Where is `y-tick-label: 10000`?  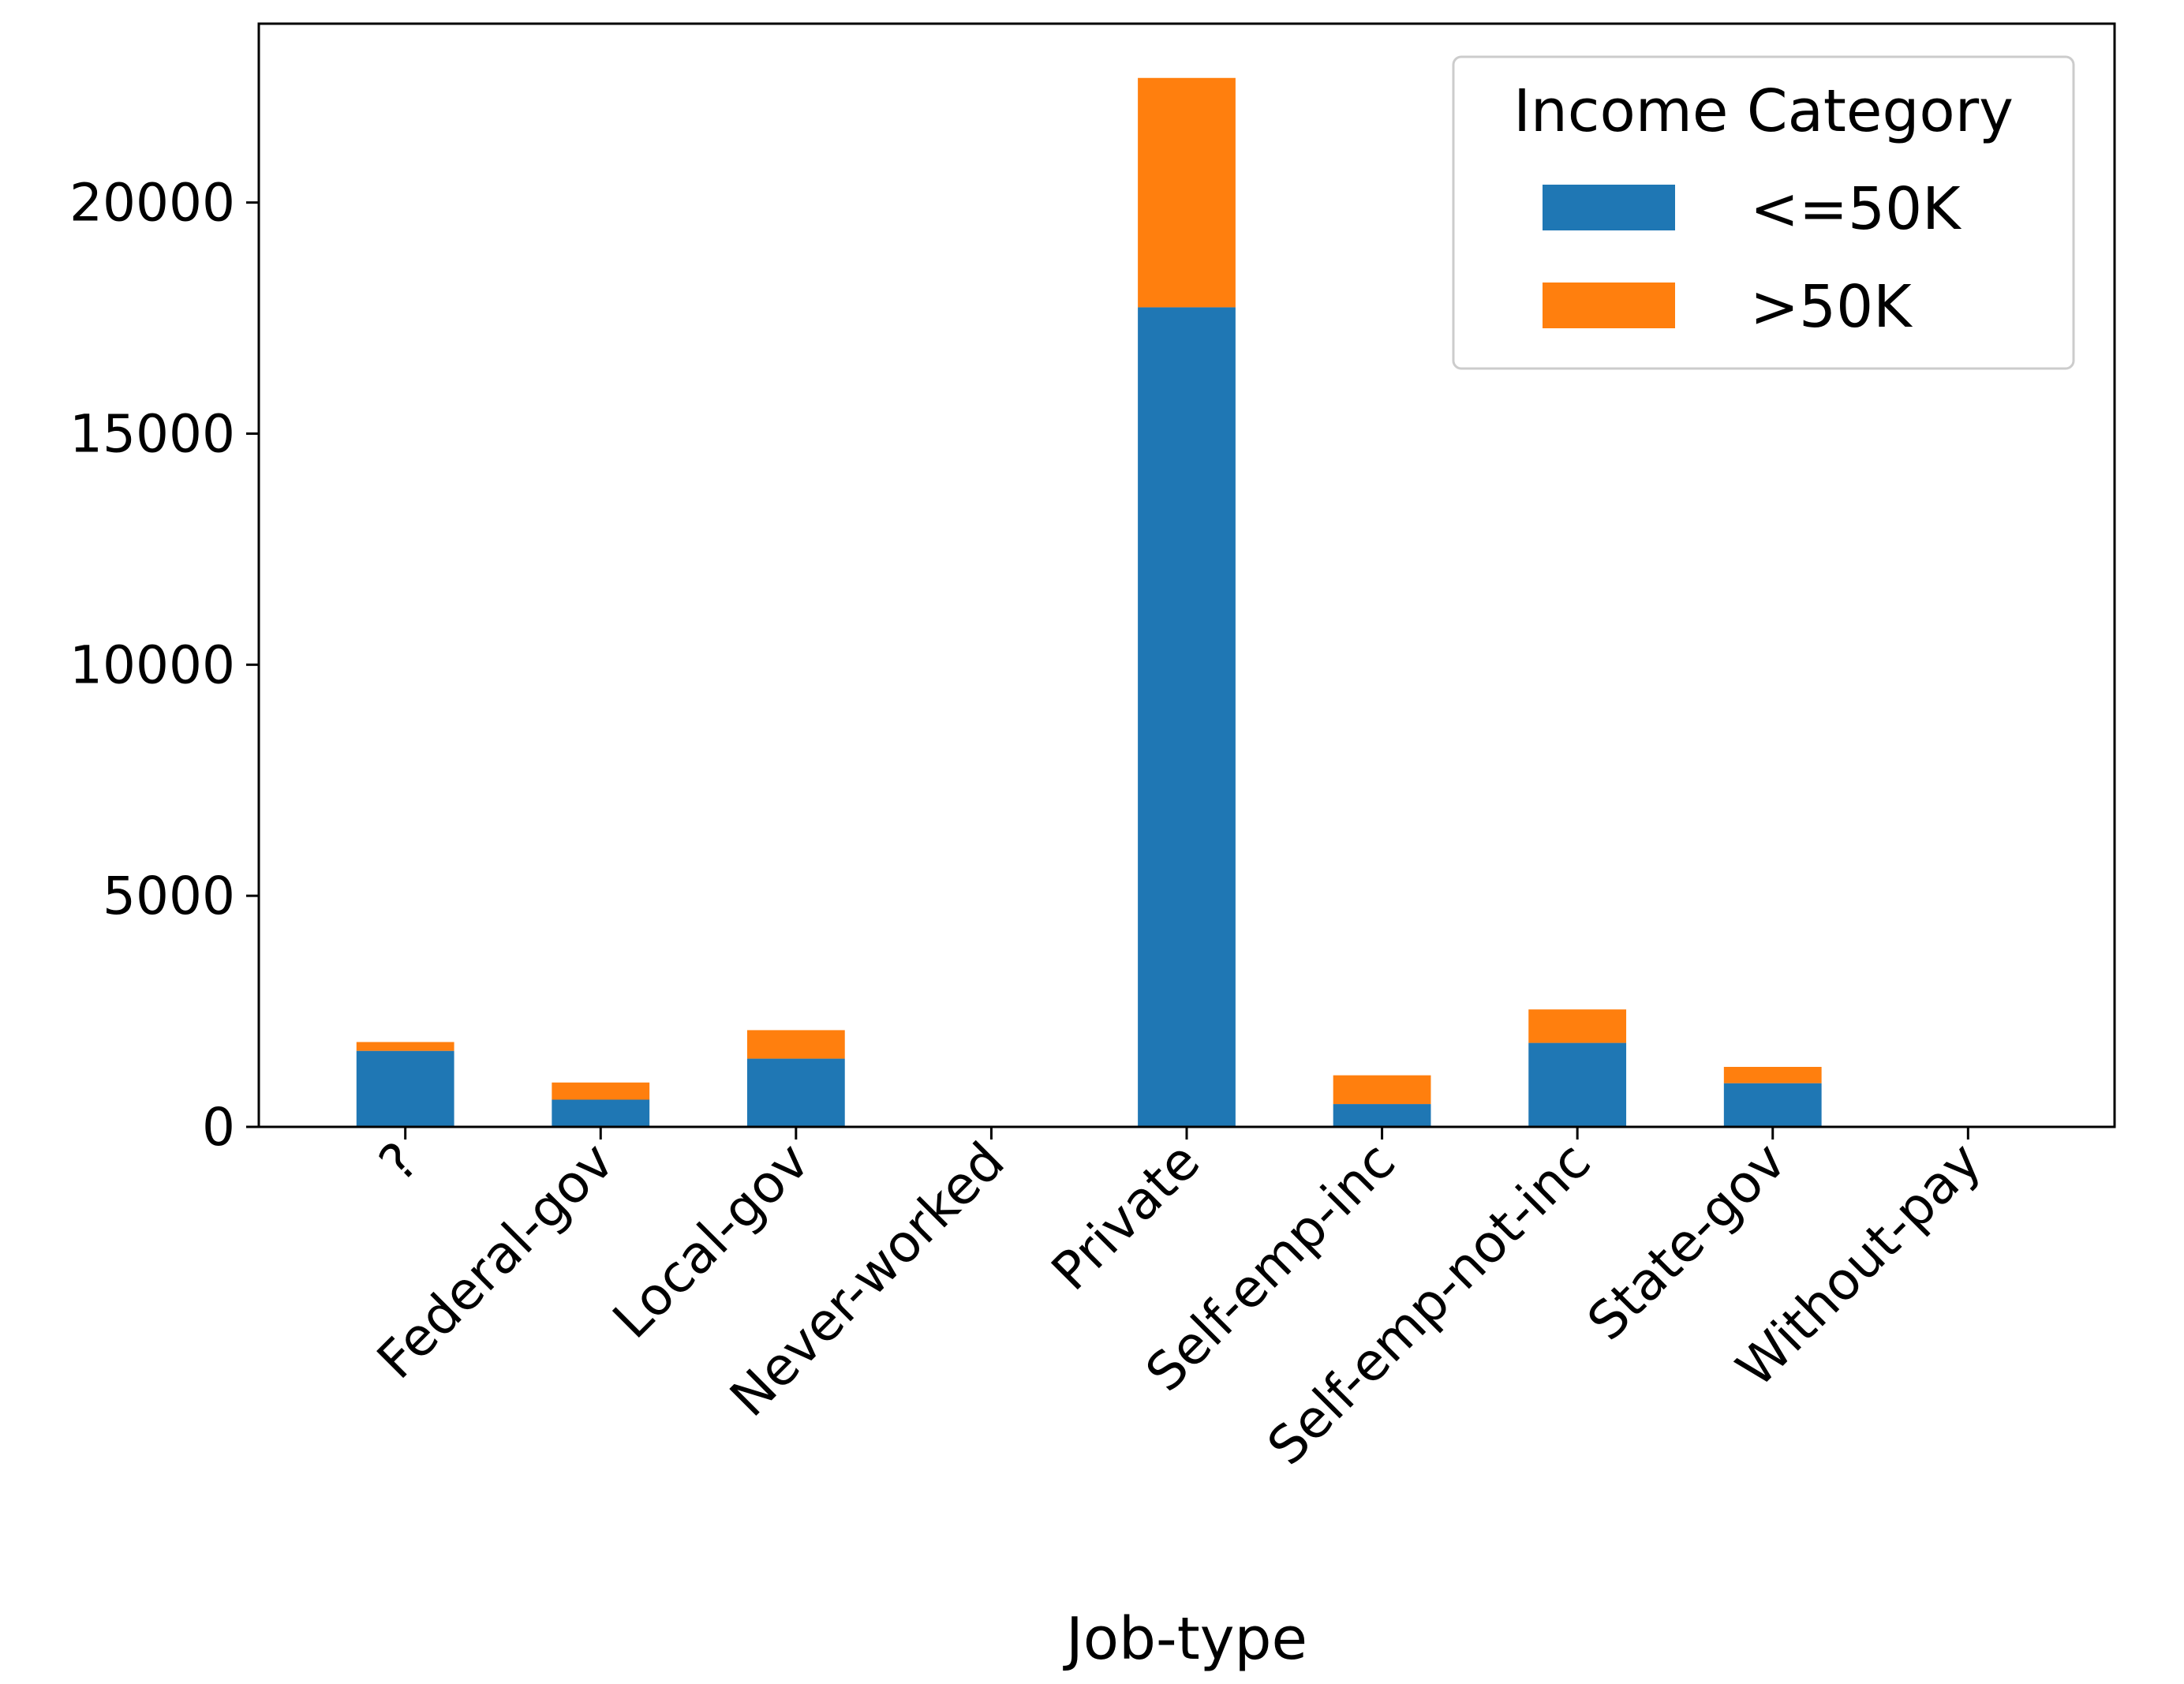 y-tick-label: 10000 is located at coordinates (152, 664).